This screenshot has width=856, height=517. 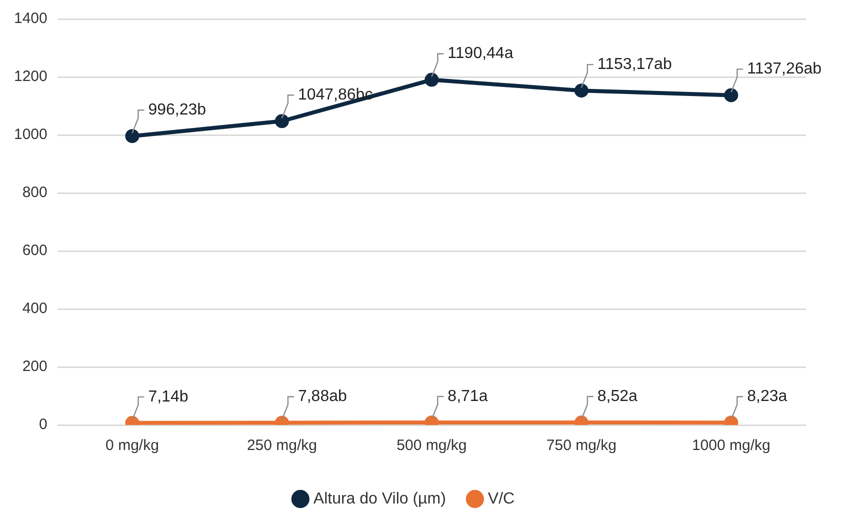 I want to click on data-label: 1190,44a, so click(x=481, y=53).